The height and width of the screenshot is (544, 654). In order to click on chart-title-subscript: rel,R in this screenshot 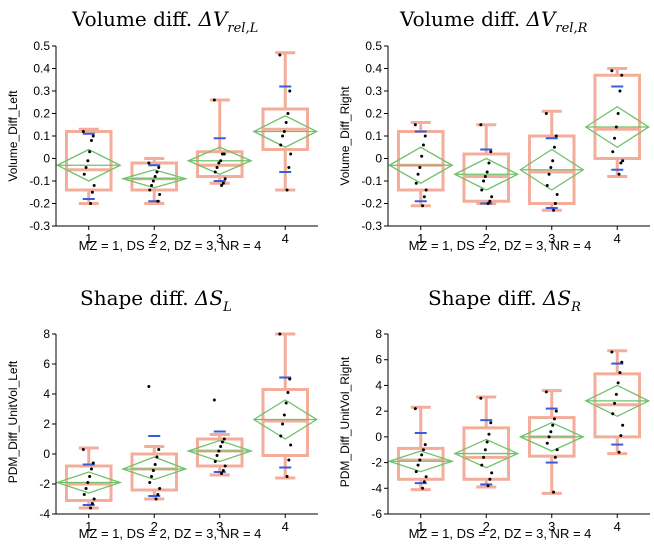, I will do `click(571, 28)`.